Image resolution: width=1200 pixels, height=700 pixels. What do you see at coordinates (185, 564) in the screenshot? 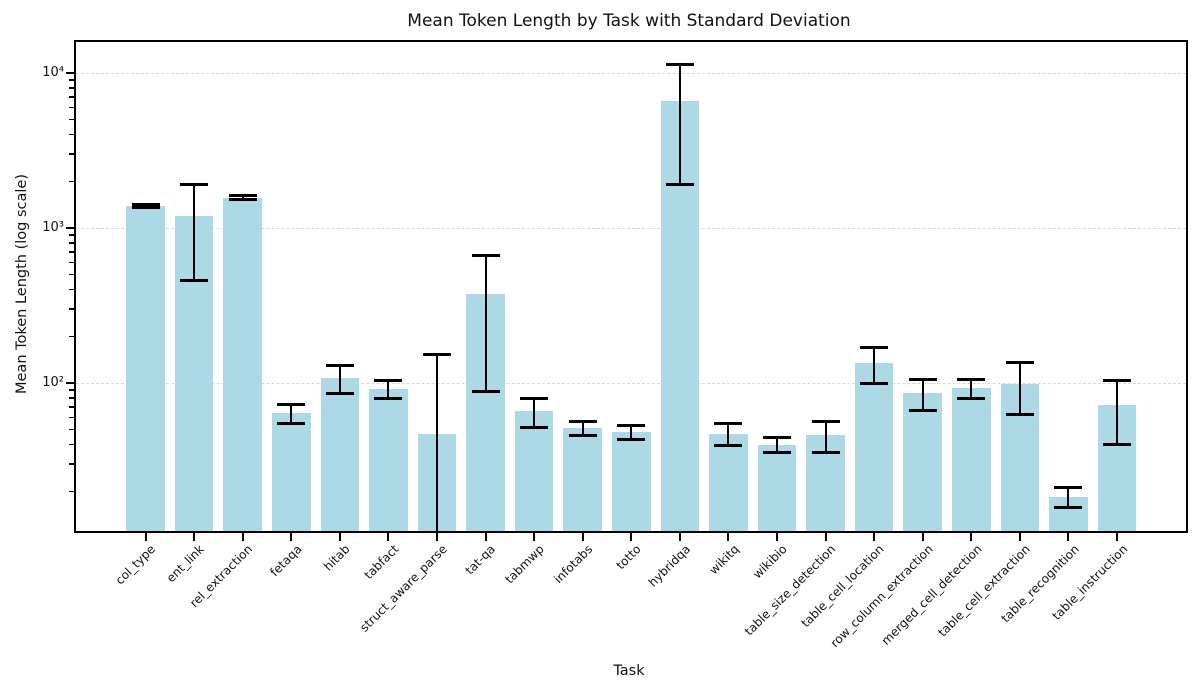
I see `x-tick-label-ent-link: ent_link` at bounding box center [185, 564].